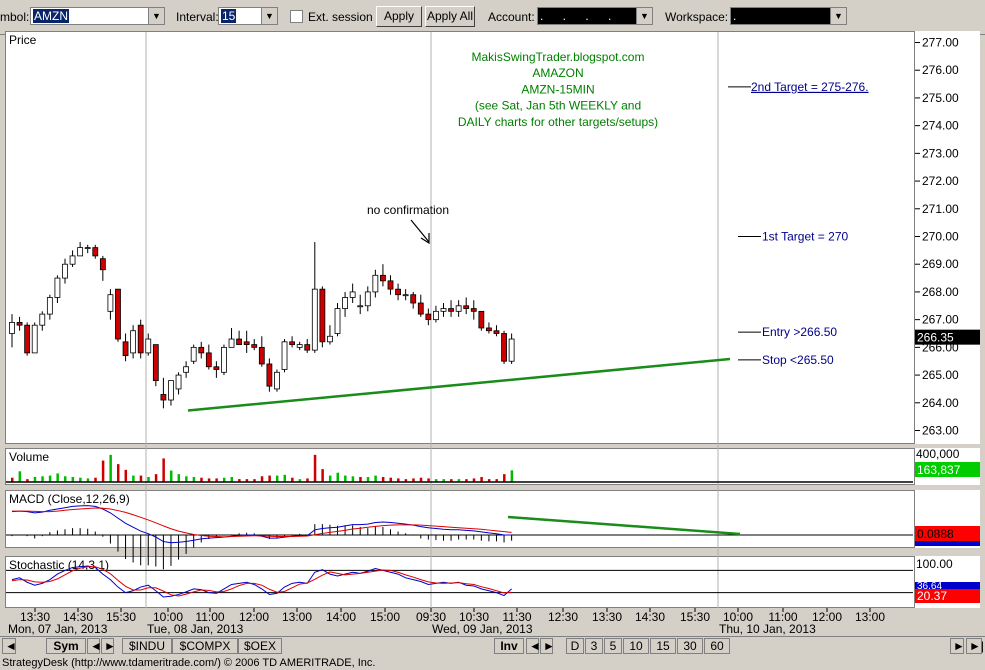  Describe the element at coordinates (425, 239) in the screenshot. I see `arrow-head-icon` at that location.